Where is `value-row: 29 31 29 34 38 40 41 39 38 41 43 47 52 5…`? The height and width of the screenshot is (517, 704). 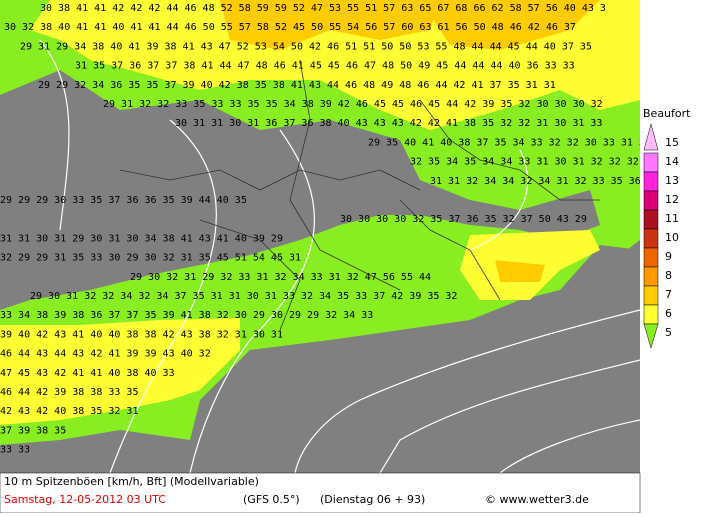 value-row: 29 31 29 34 38 40 41 39 38 41 43 47 52 5… is located at coordinates (306, 46).